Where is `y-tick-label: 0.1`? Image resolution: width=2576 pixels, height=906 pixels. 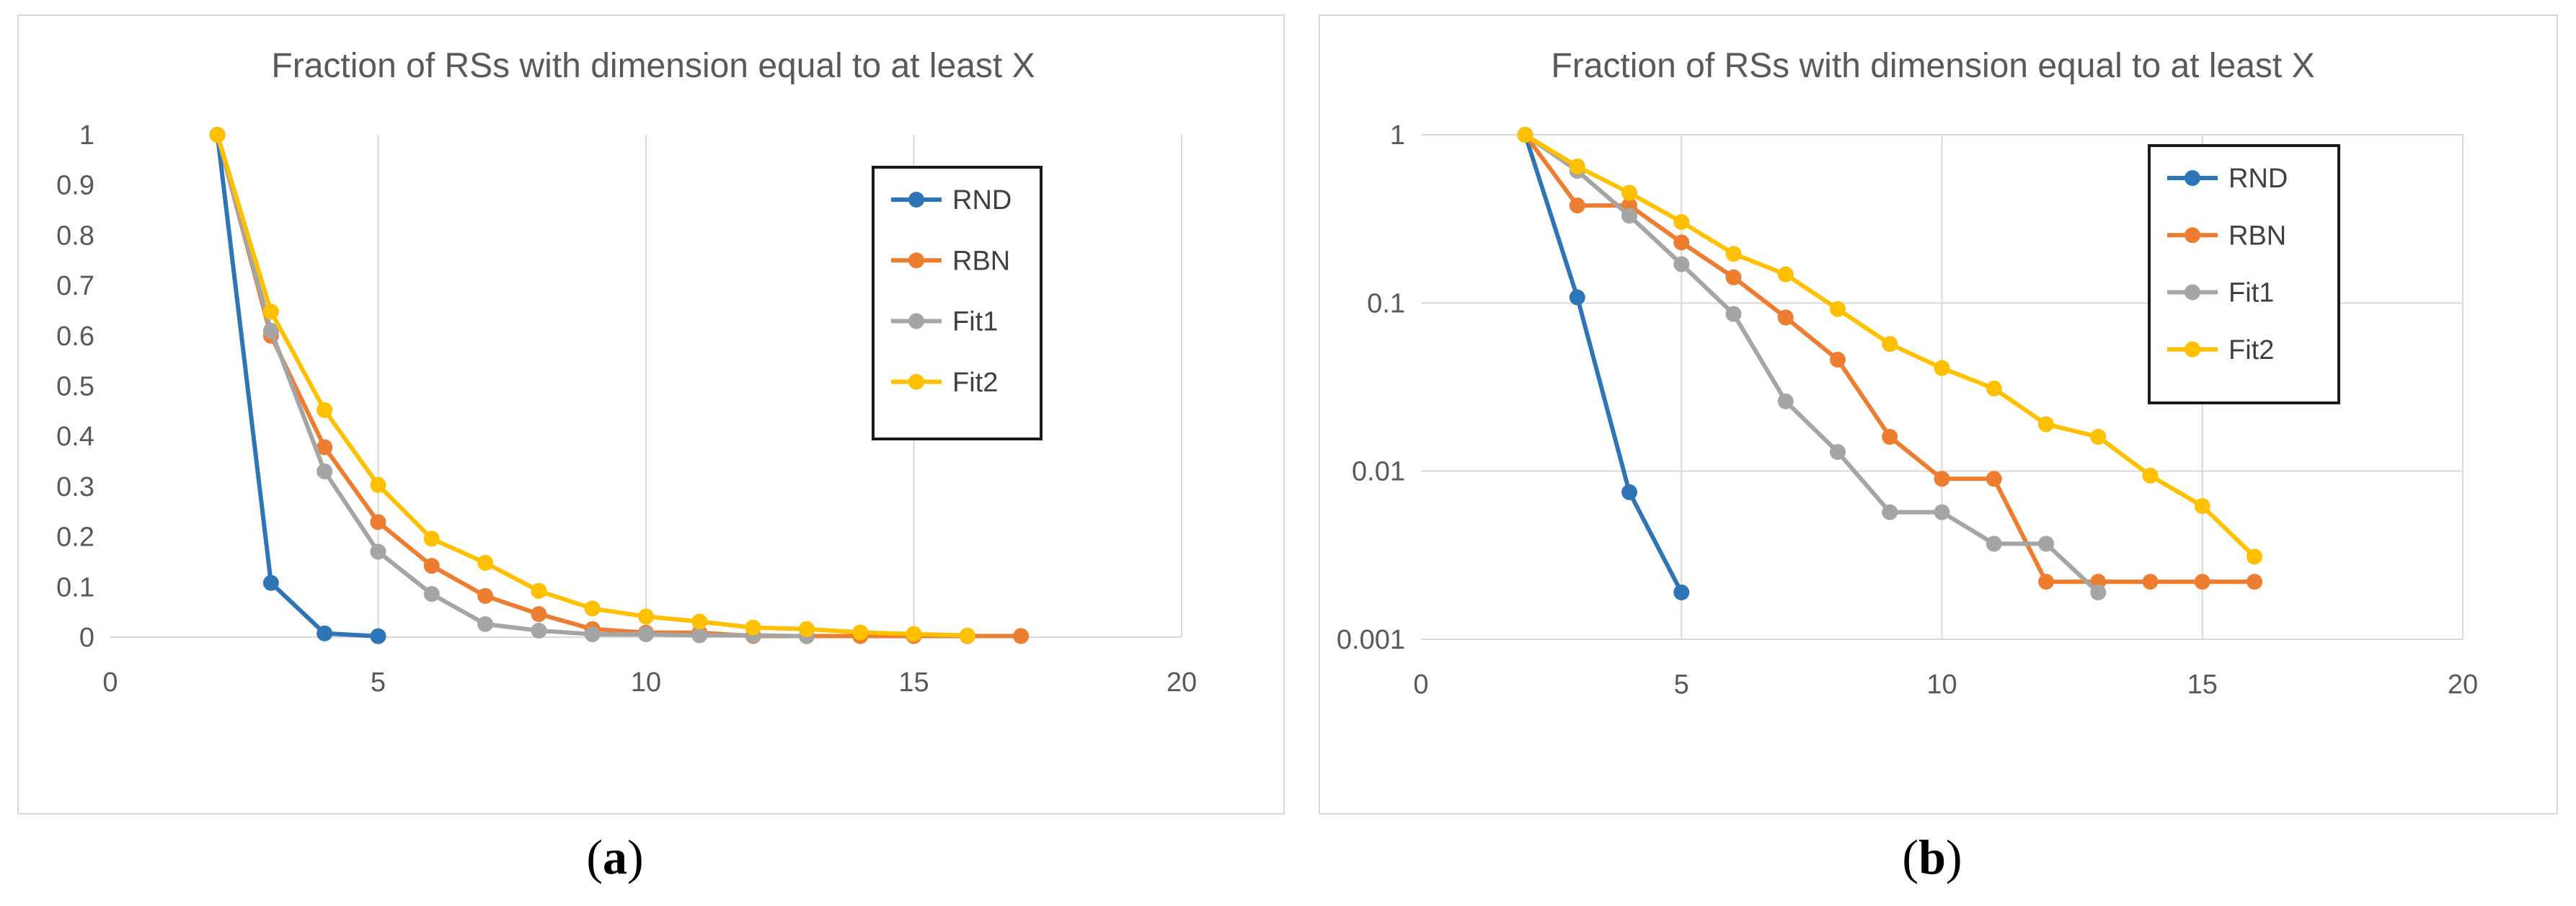 y-tick-label: 0.1 is located at coordinates (1386, 303).